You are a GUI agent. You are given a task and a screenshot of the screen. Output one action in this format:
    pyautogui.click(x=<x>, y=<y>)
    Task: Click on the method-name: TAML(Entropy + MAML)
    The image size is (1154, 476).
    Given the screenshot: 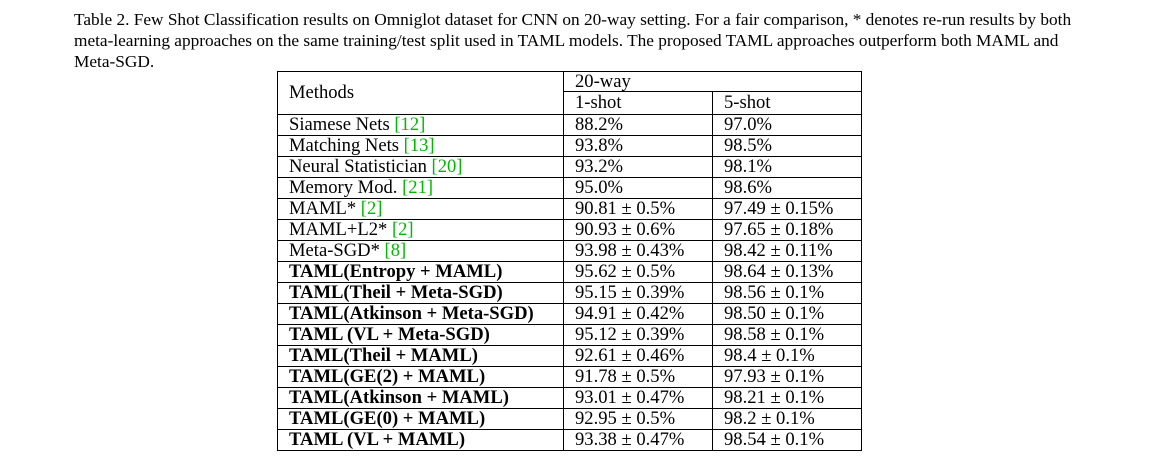 What is the action you would take?
    pyautogui.click(x=396, y=271)
    